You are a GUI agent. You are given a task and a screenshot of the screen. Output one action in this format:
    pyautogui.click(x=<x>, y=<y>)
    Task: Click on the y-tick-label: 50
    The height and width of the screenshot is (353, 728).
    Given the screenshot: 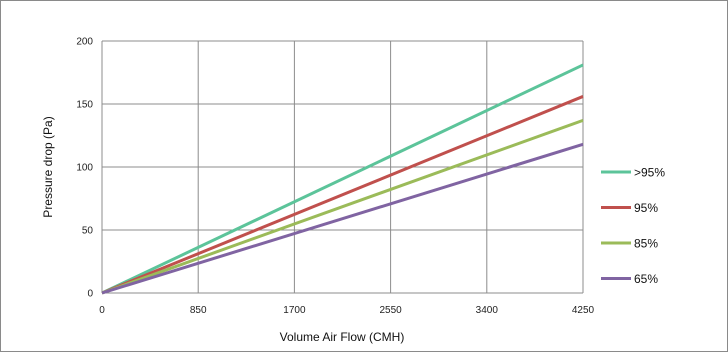 What is the action you would take?
    pyautogui.click(x=88, y=231)
    